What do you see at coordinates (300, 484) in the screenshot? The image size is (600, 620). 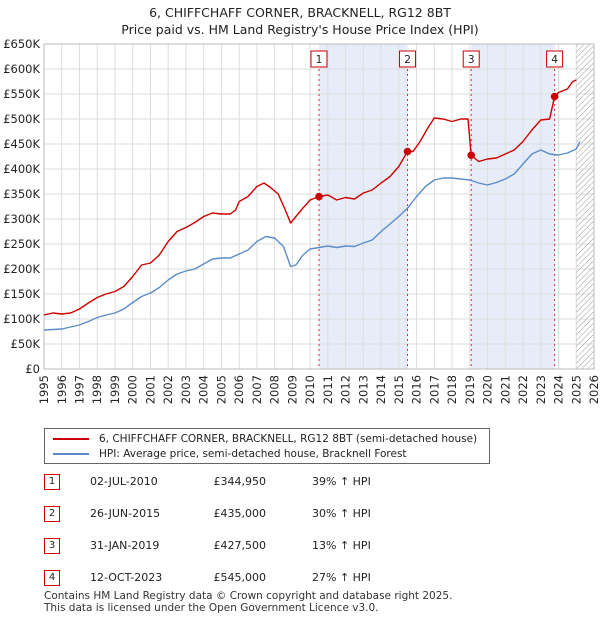 I see `sale-row: 1 02-JUL-2010 £344,950 39% ↑ HPI` at bounding box center [300, 484].